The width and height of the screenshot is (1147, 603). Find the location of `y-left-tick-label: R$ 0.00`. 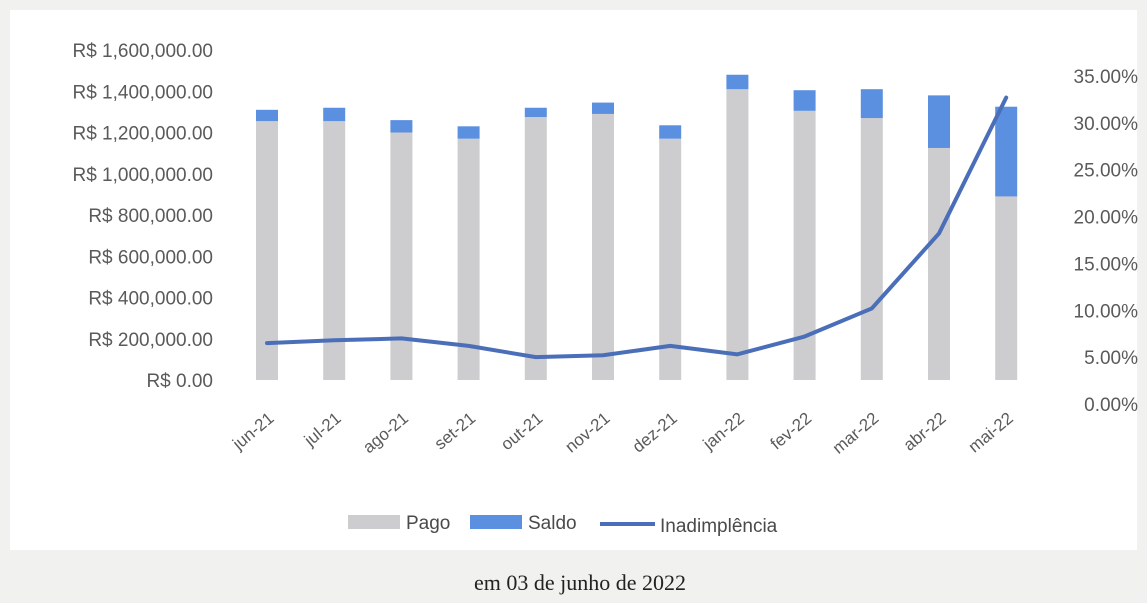

y-left-tick-label: R$ 0.00 is located at coordinates (179, 381).